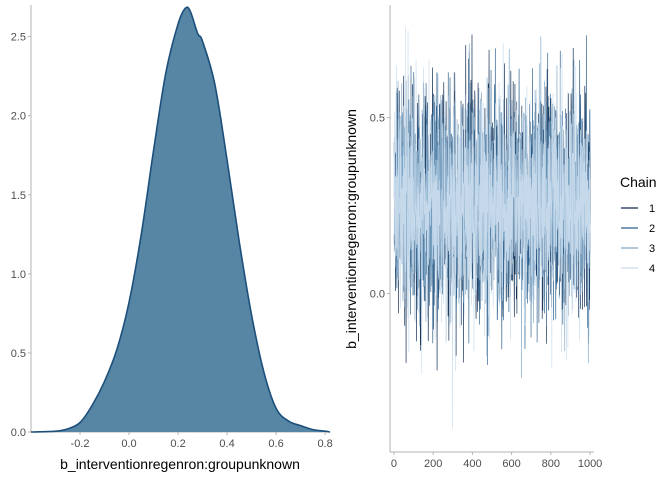 Image resolution: width=672 pixels, height=480 pixels. What do you see at coordinates (351, 229) in the screenshot?
I see `trace-y-axis-title: b_interventionregenron:groupunknown` at bounding box center [351, 229].